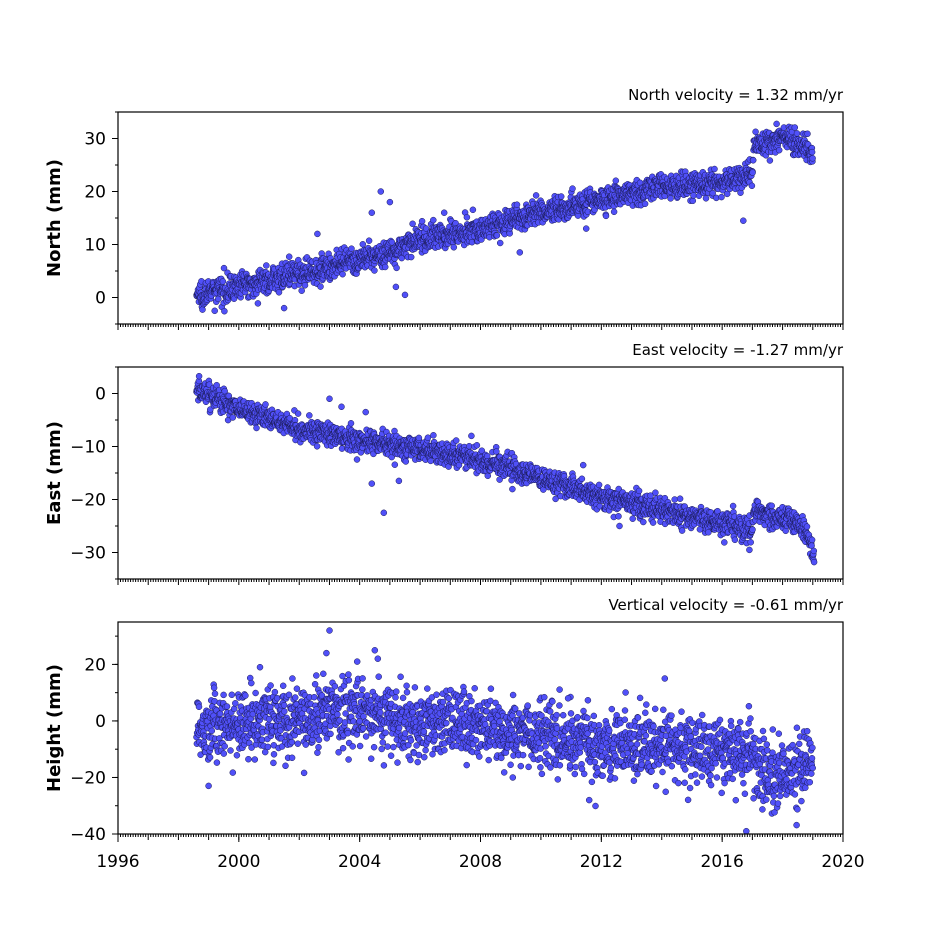 The height and width of the screenshot is (937, 937). What do you see at coordinates (95, 140) in the screenshot?
I see `y-tick-label: 30` at bounding box center [95, 140].